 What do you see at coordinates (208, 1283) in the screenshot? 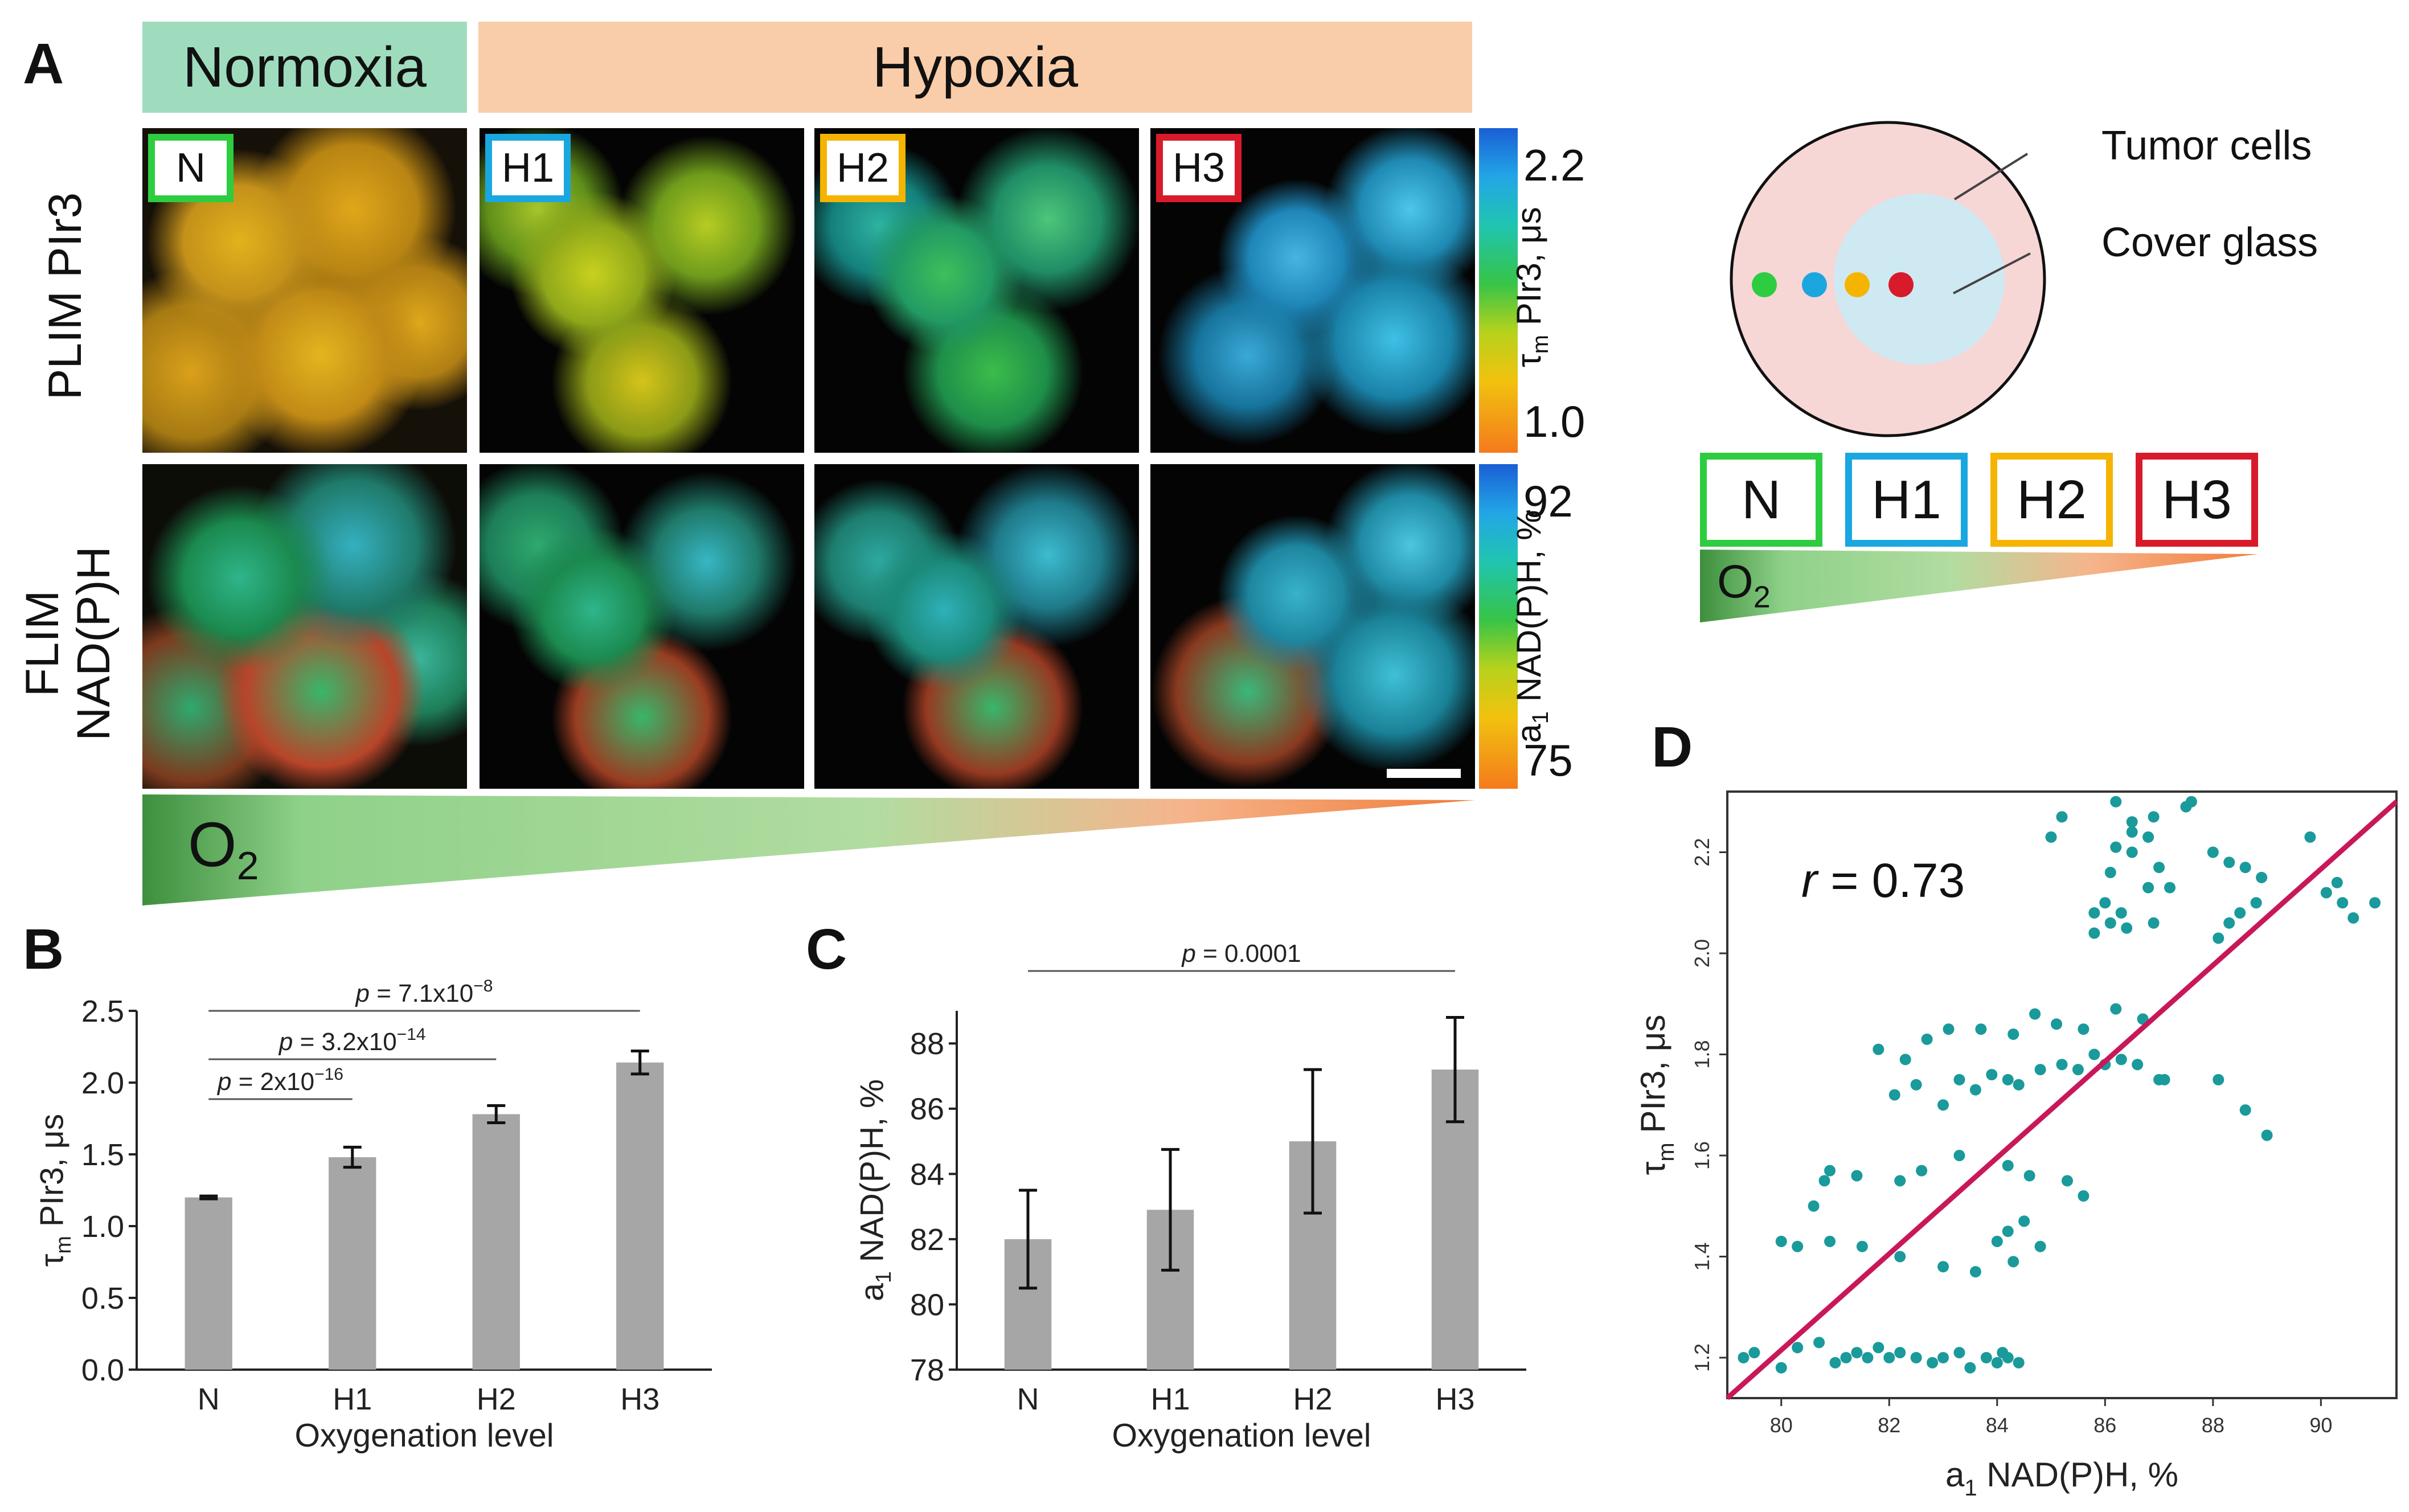
I see `bar-n` at bounding box center [208, 1283].